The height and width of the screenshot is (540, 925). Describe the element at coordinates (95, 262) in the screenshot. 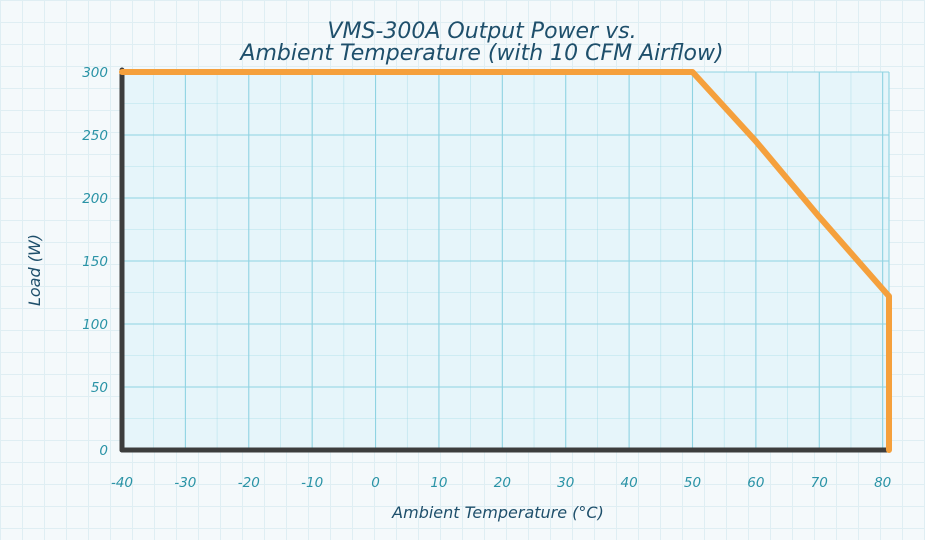

I see `y-tick-label: 150` at that location.